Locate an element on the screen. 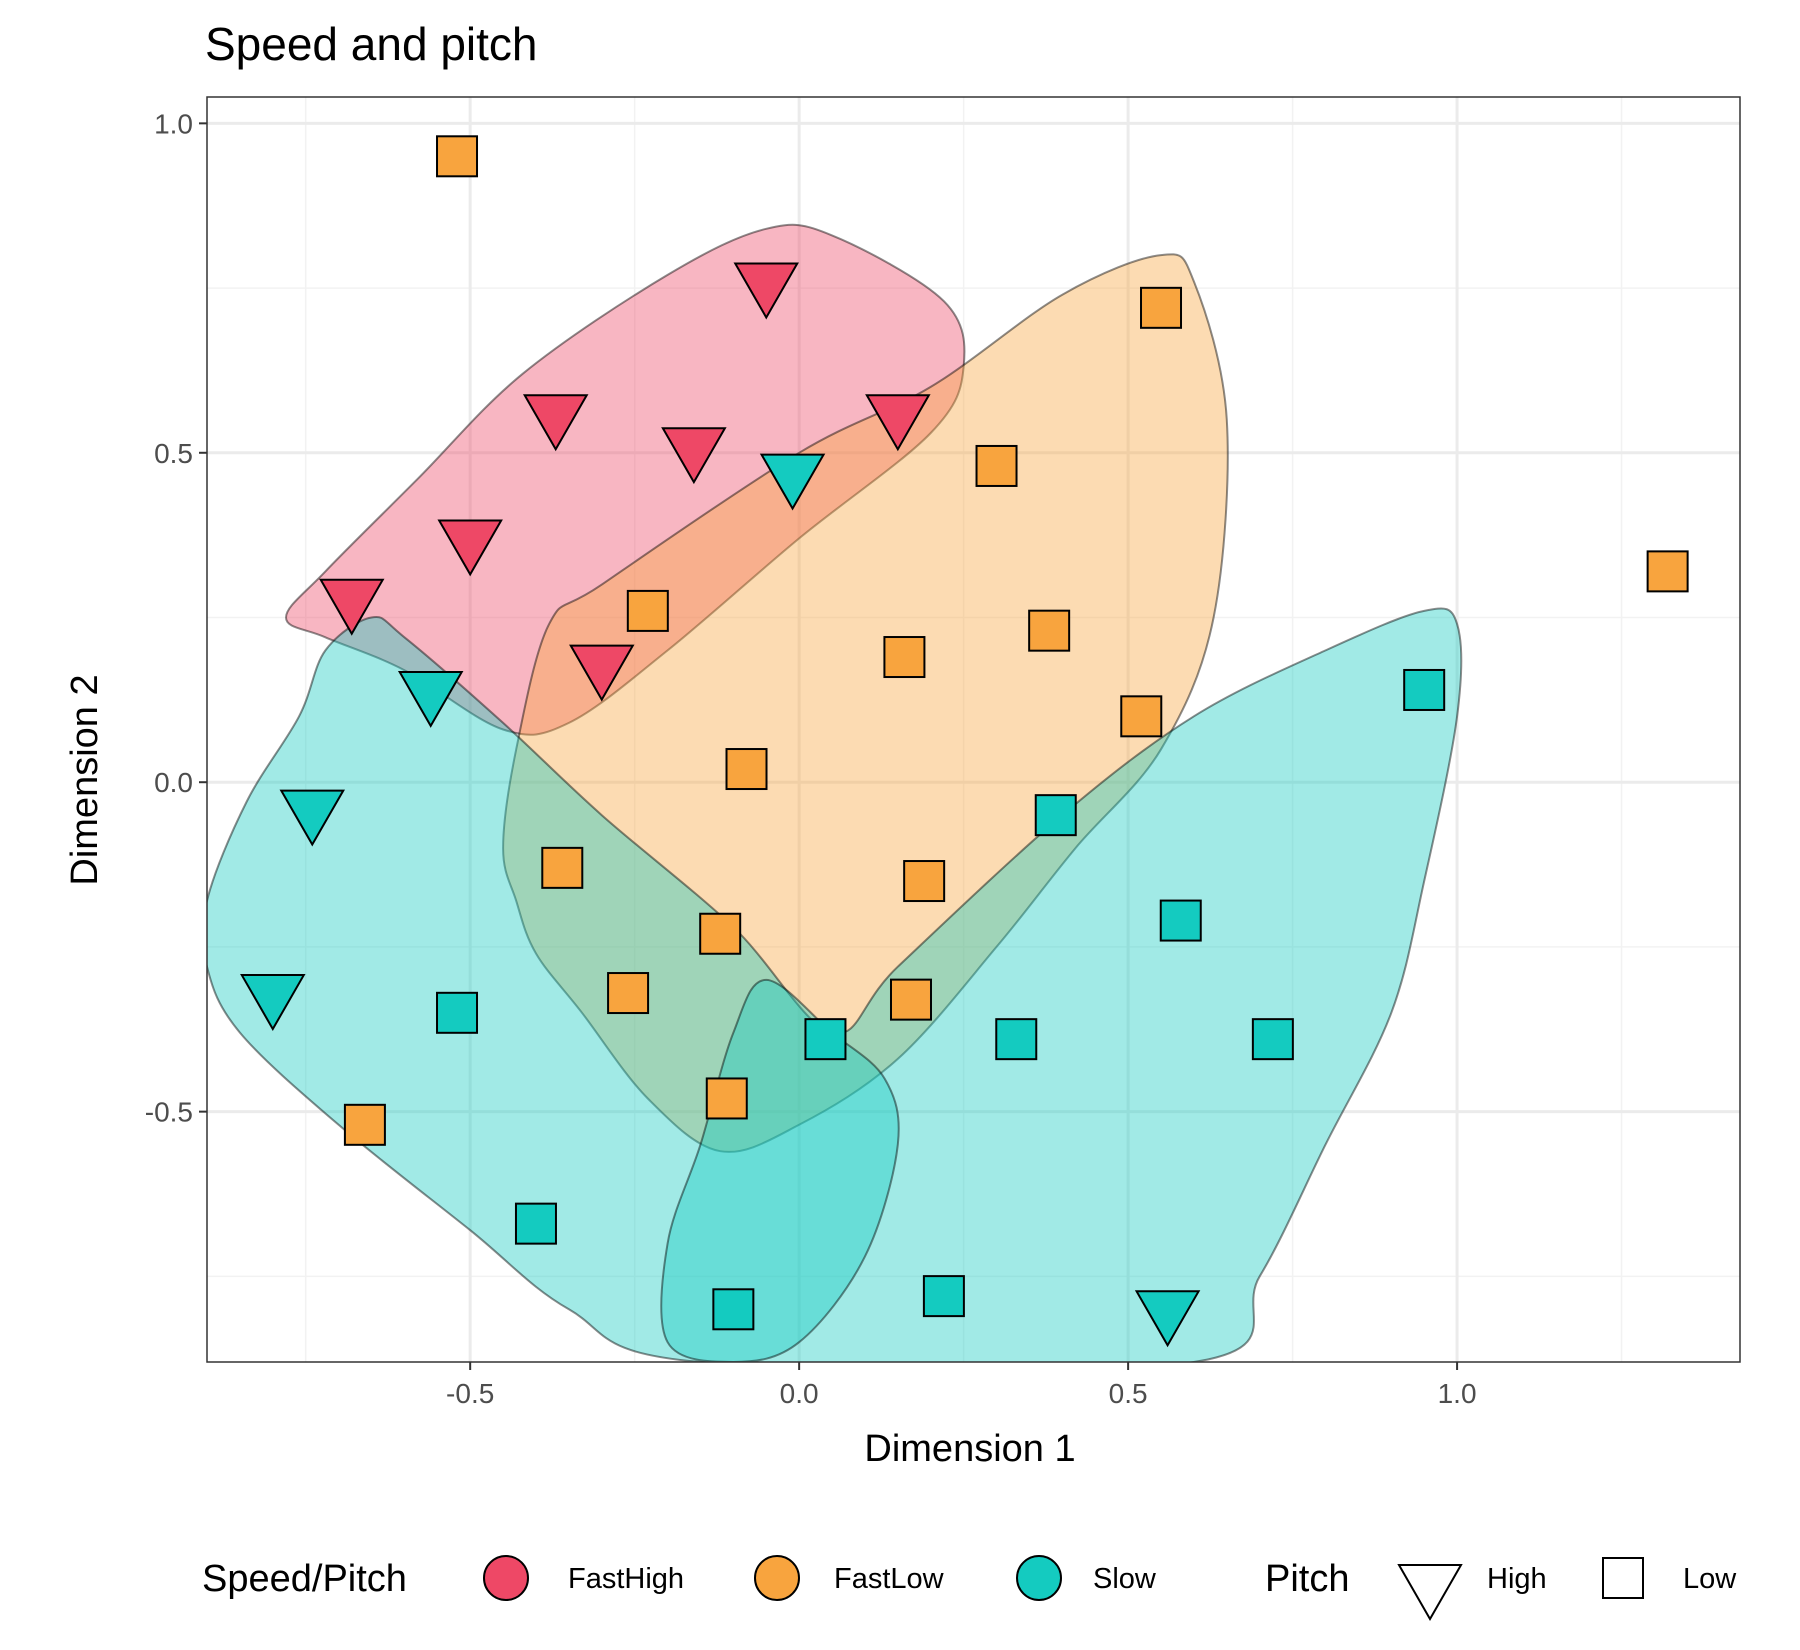  x-tick-label: 0.0 is located at coordinates (799, 1393).